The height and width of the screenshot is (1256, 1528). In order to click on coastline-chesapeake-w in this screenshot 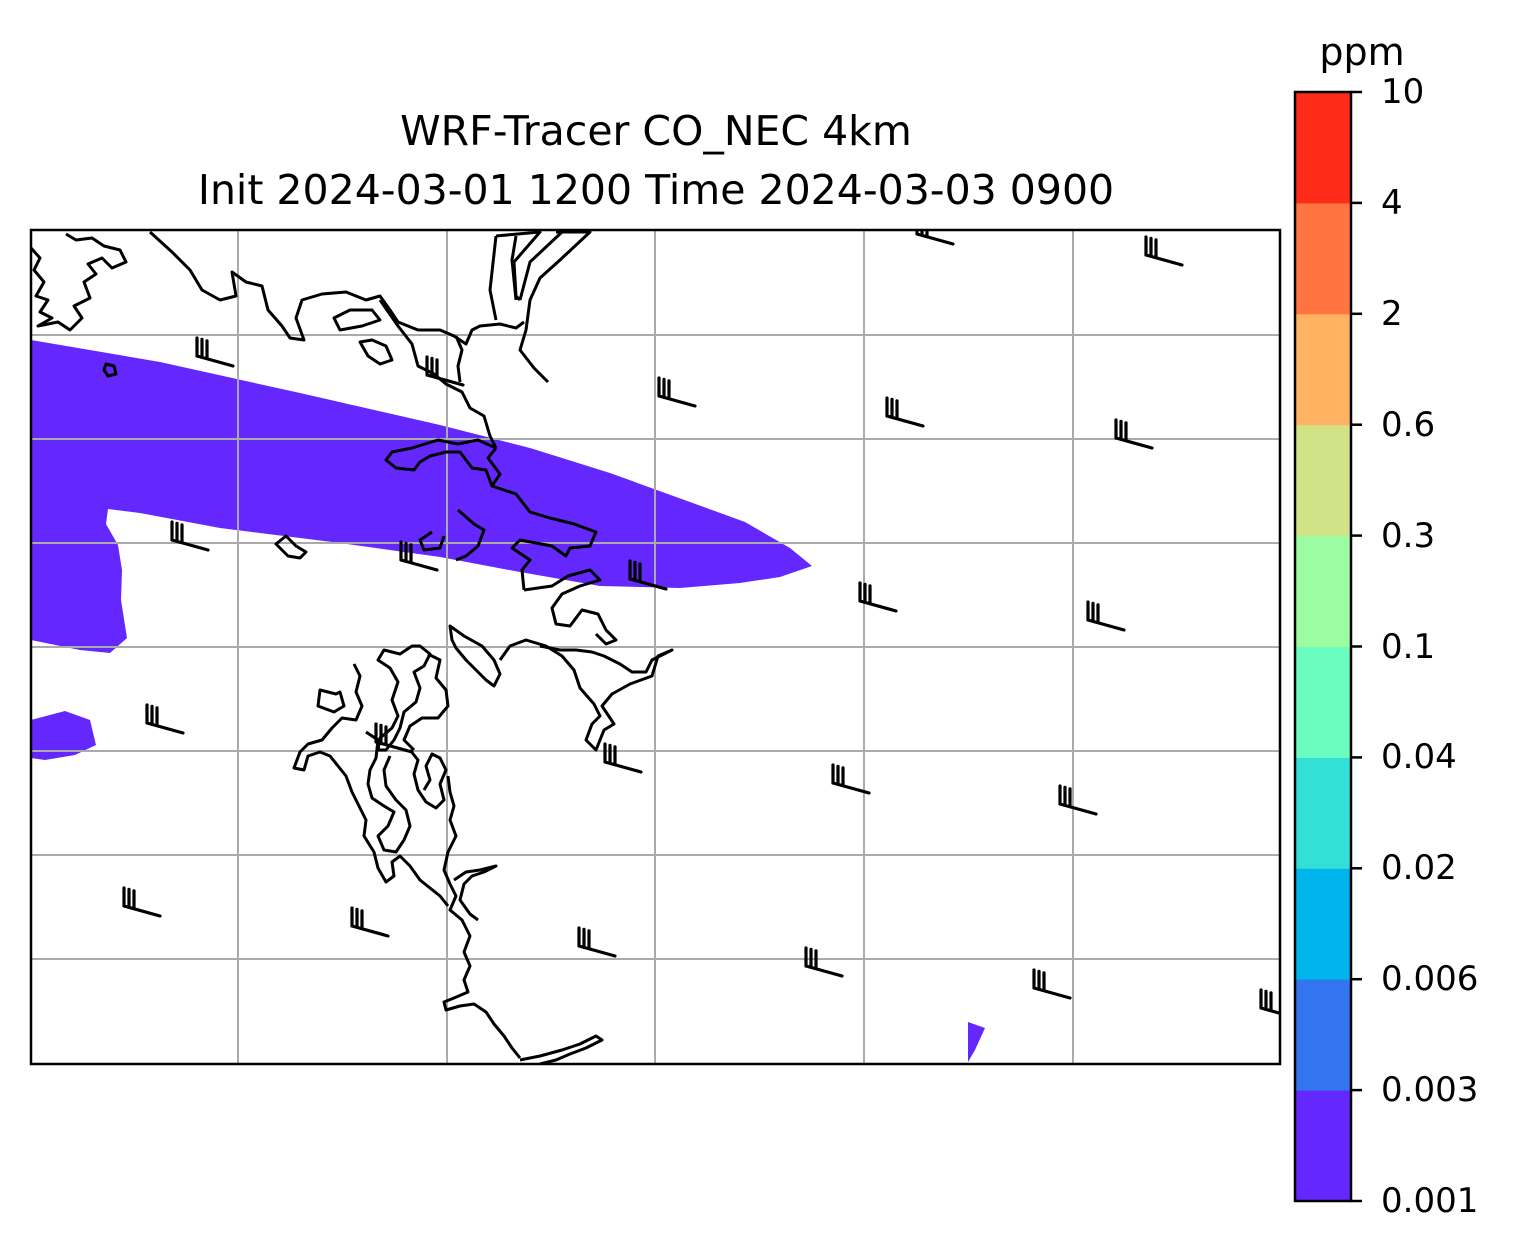, I will do `click(364, 771)`.